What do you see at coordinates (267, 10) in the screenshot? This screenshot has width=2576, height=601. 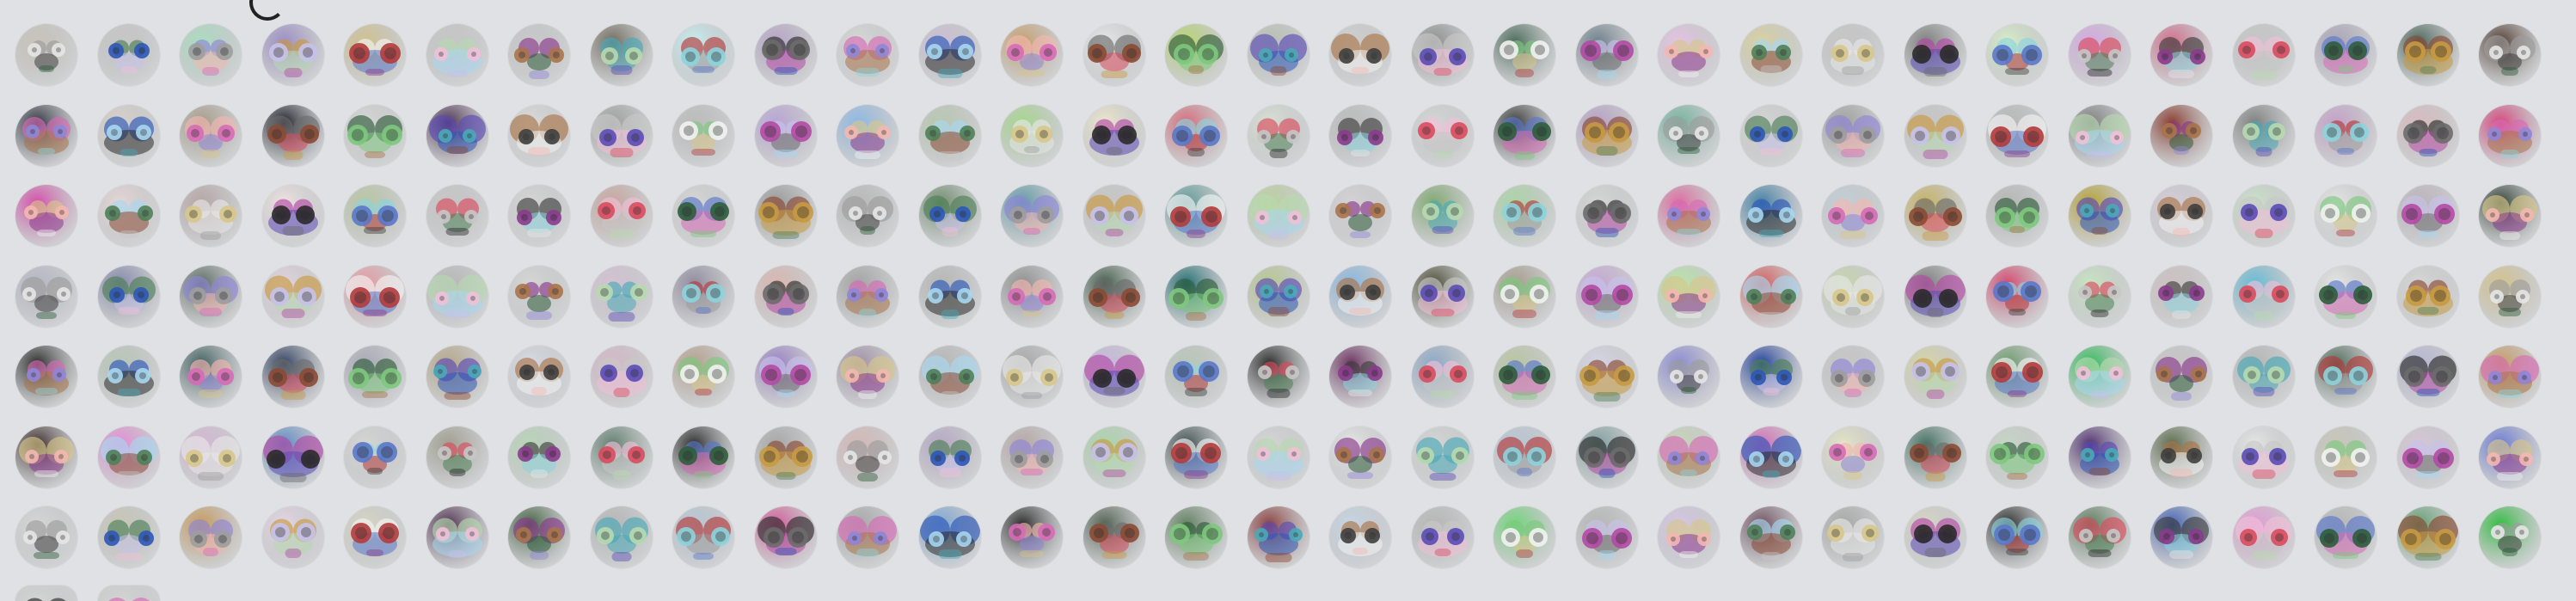 I see `header-partial-icon` at bounding box center [267, 10].